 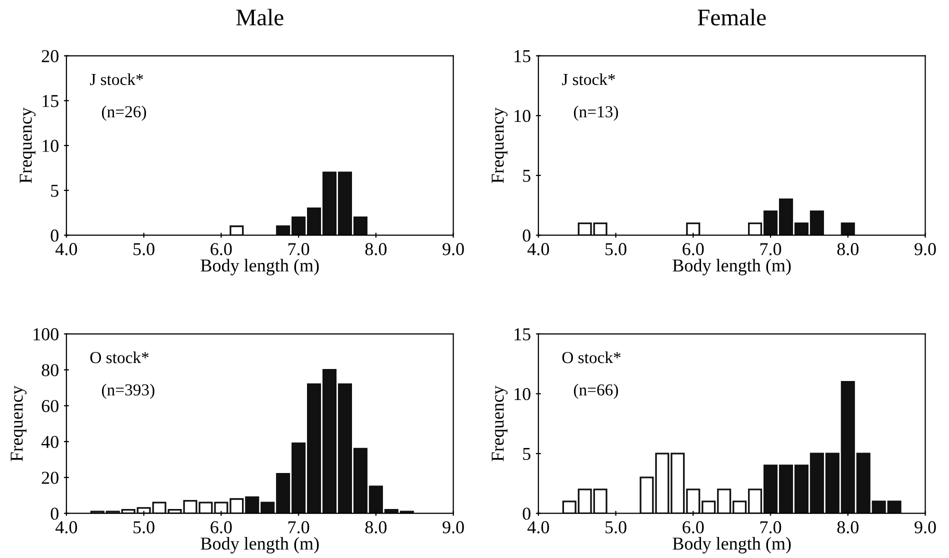 I want to click on annotation: (n=66), so click(x=596, y=391).